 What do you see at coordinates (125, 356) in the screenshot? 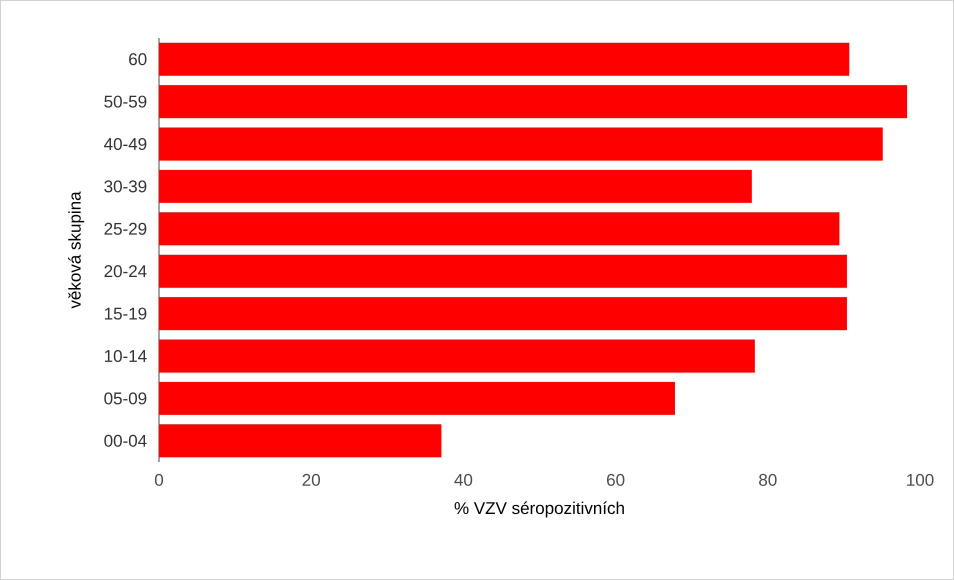
I see `y-tick-label: 10-14` at bounding box center [125, 356].